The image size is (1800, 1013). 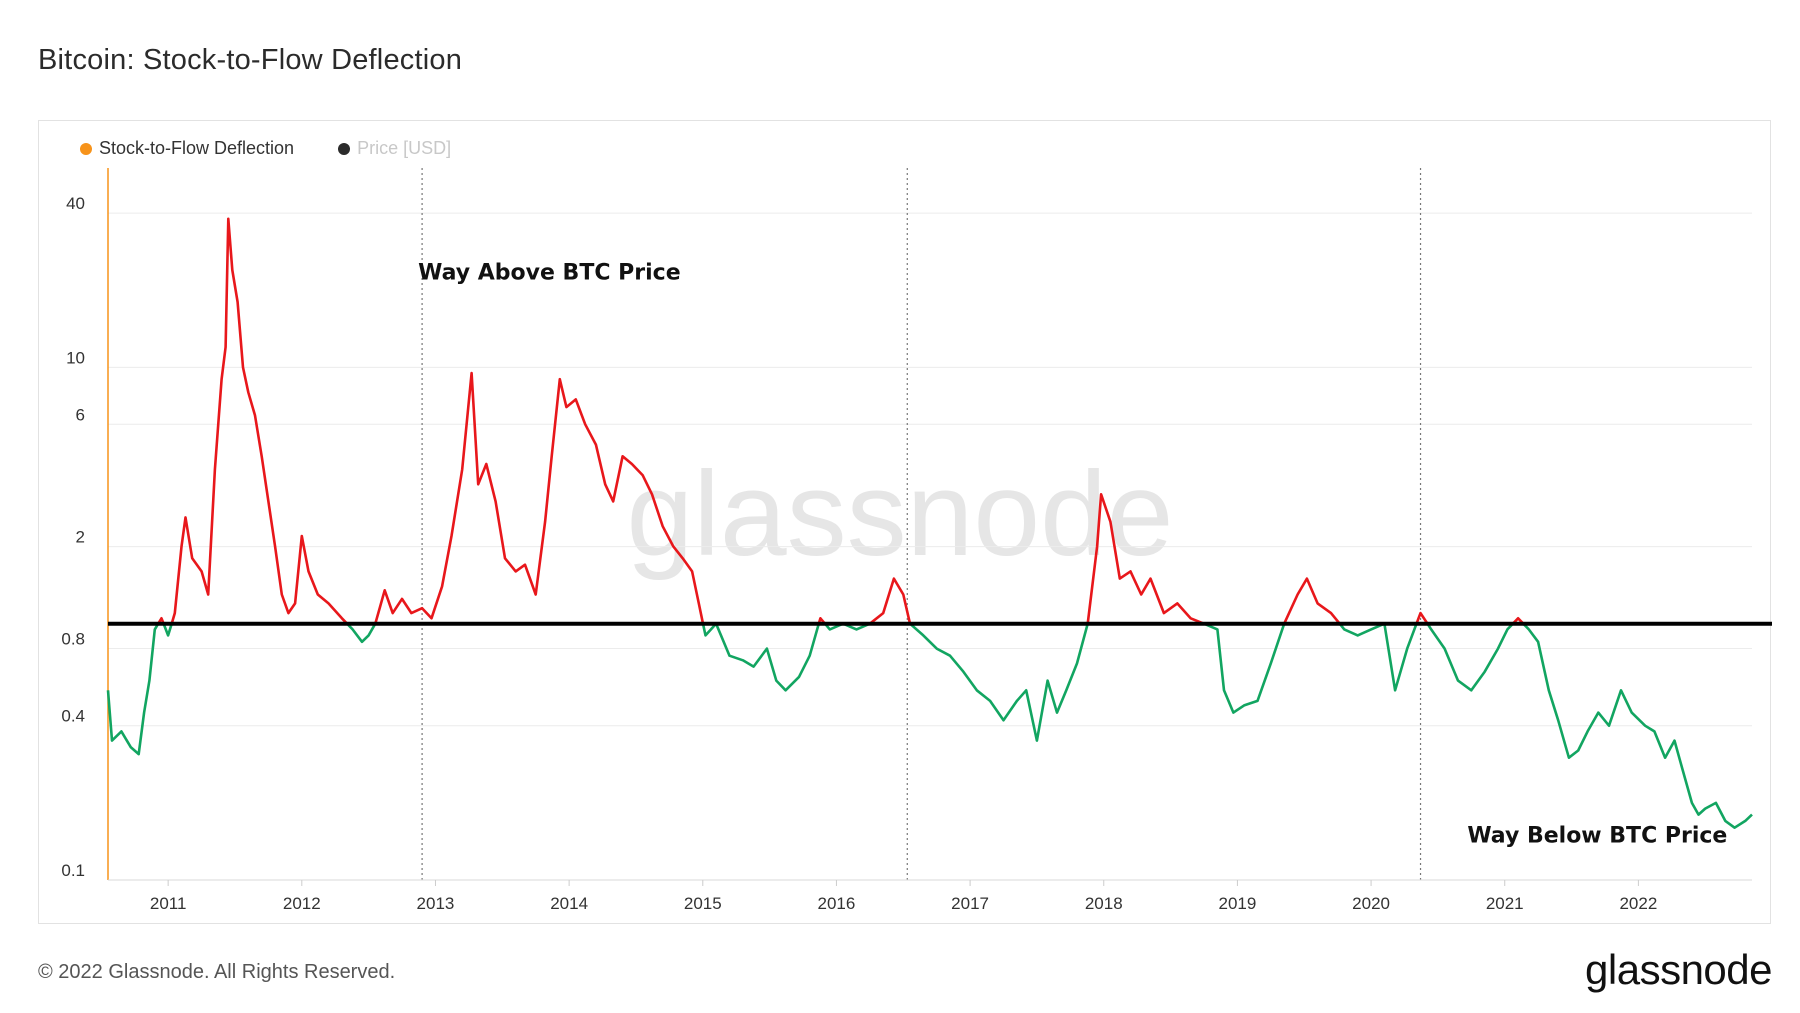 I want to click on legend-dot-price, so click(x=344, y=148).